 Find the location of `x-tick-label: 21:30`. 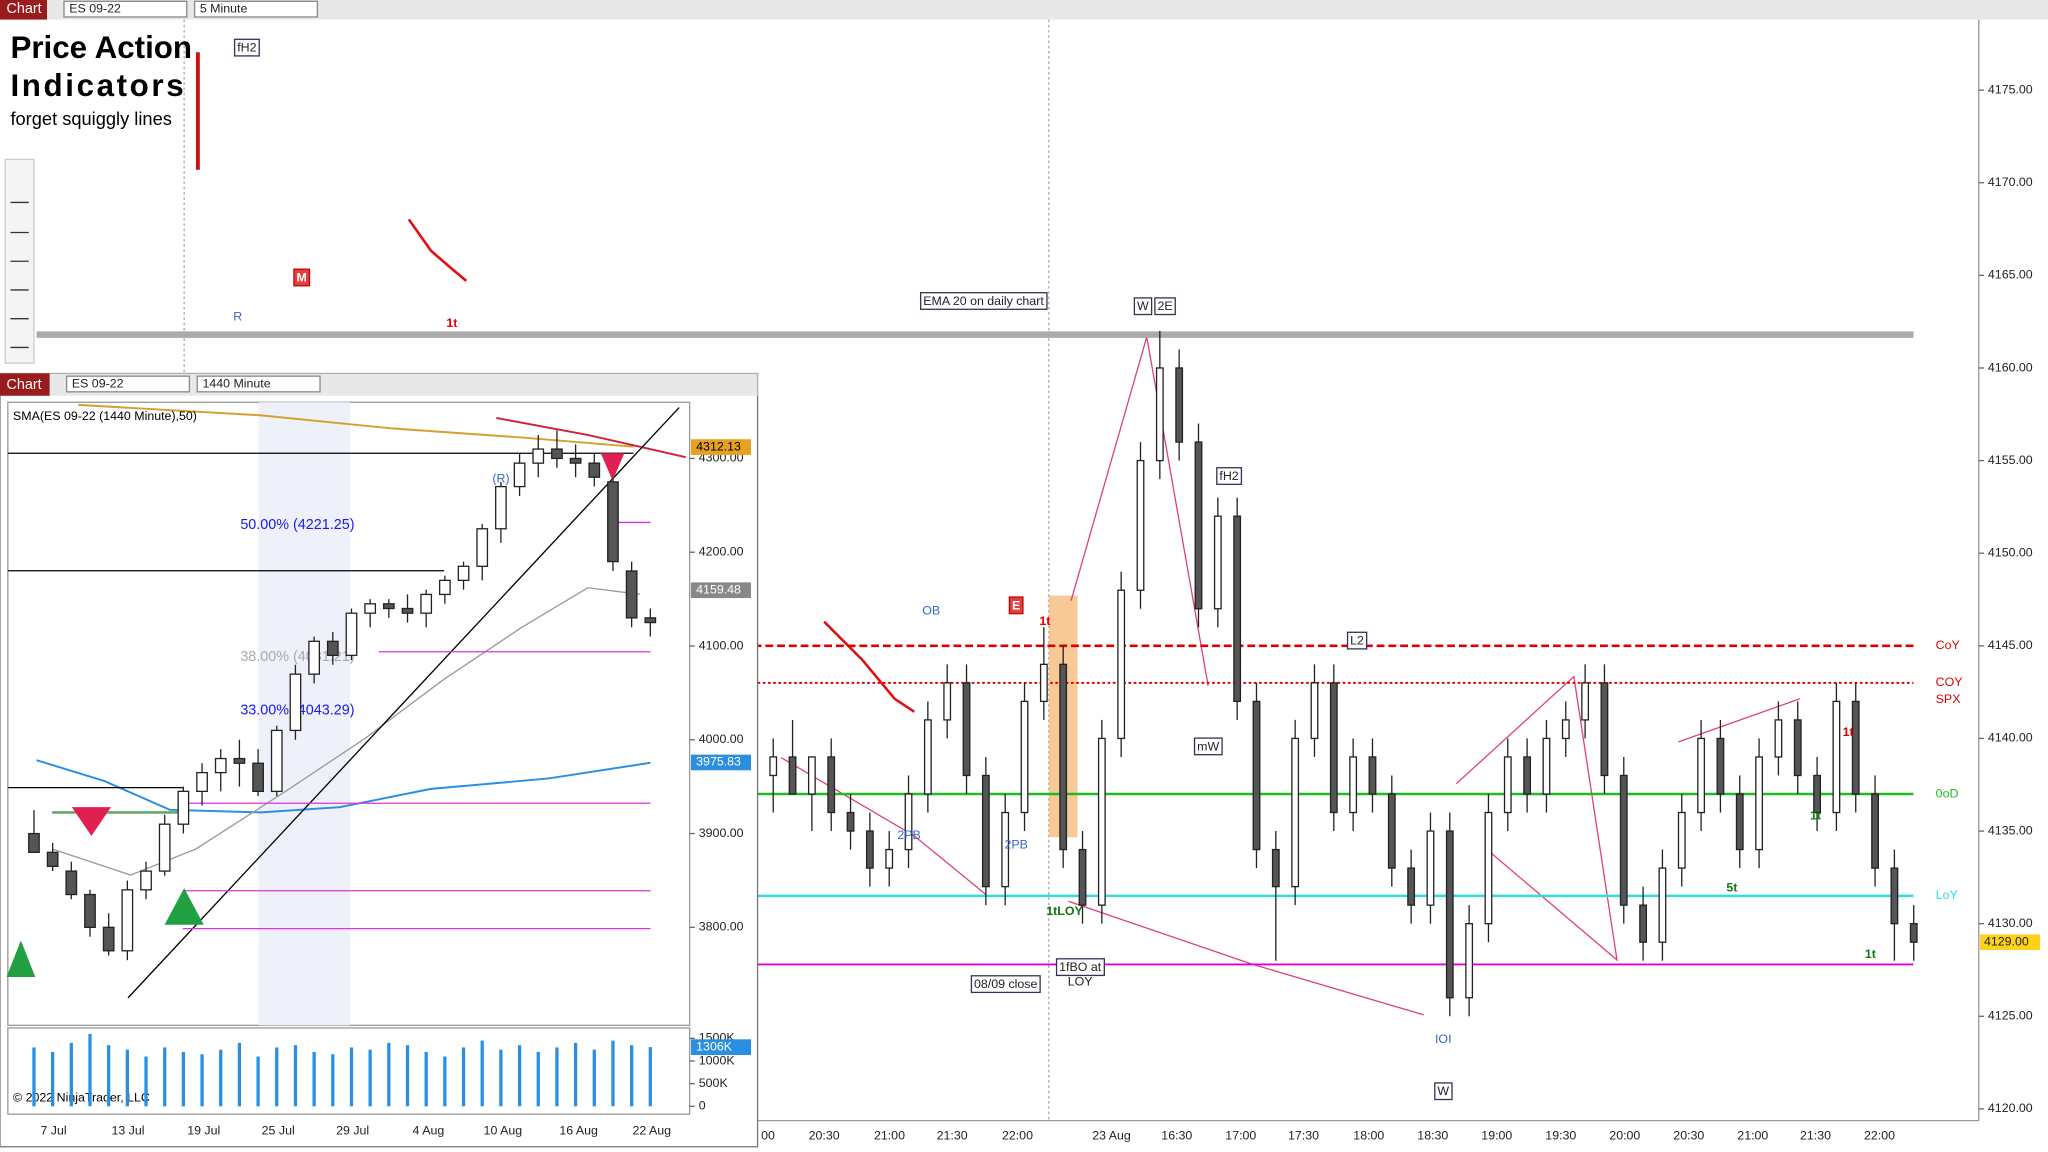

x-tick-label: 21:30 is located at coordinates (1815, 1136).